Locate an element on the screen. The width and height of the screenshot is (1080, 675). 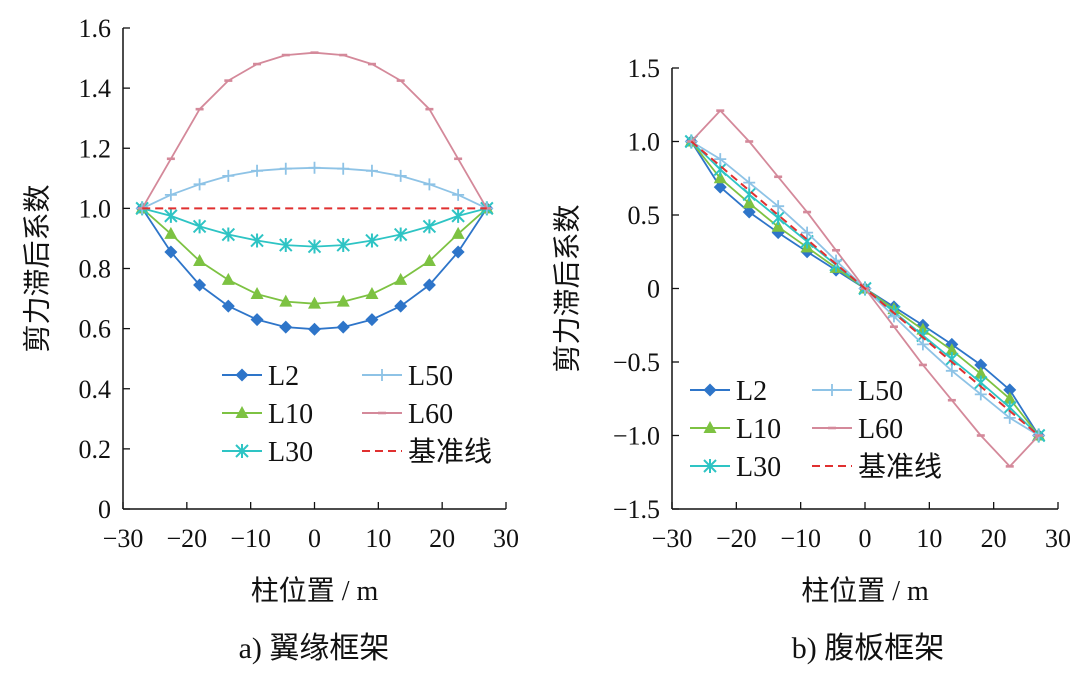
panel-a-x-axis-title: 柱位置 / m is located at coordinates (315, 591).